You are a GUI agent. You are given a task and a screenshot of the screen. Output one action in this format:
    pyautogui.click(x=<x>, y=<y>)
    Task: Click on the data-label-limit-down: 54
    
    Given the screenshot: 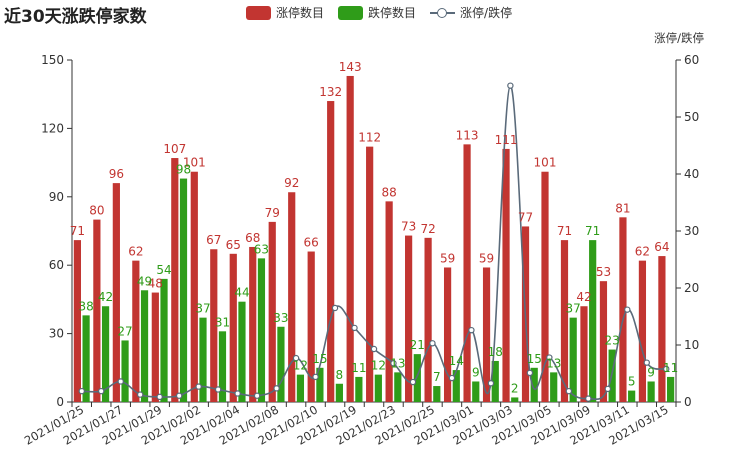 What is the action you would take?
    pyautogui.click(x=163, y=270)
    